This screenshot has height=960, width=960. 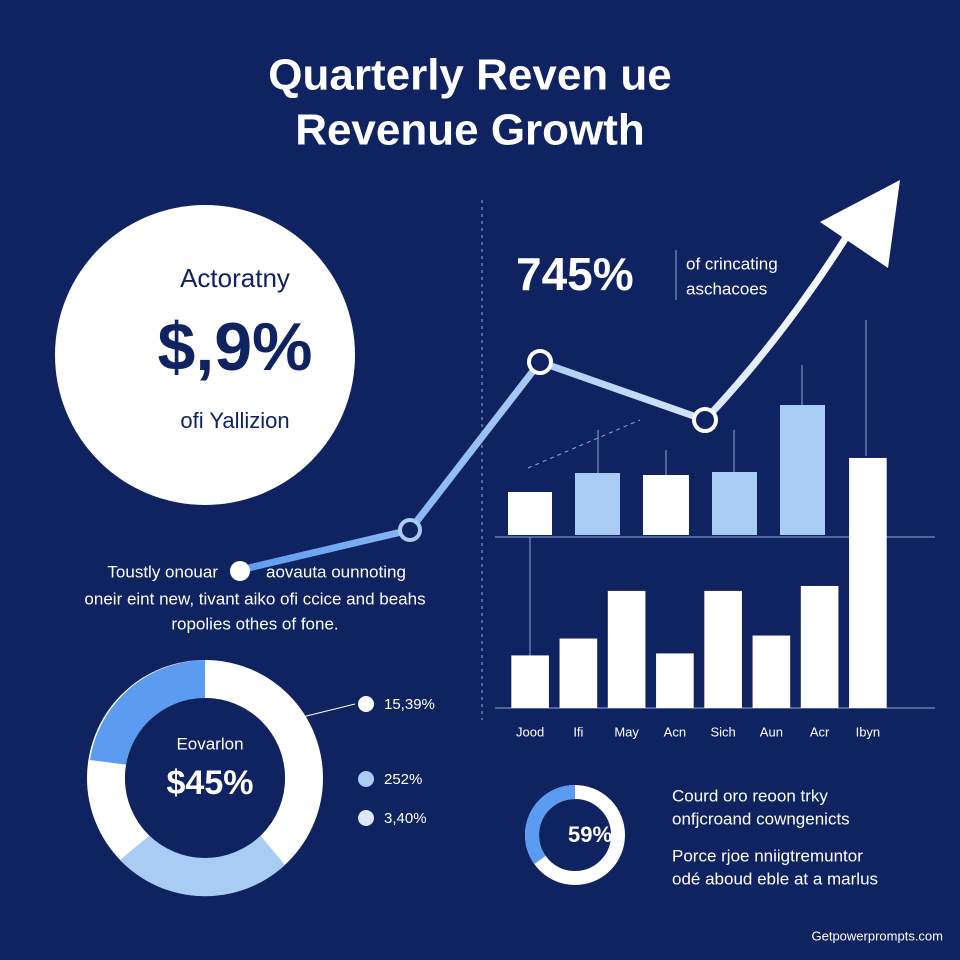 What do you see at coordinates (726, 288) in the screenshot?
I see `highlight-text: aschacoes` at bounding box center [726, 288].